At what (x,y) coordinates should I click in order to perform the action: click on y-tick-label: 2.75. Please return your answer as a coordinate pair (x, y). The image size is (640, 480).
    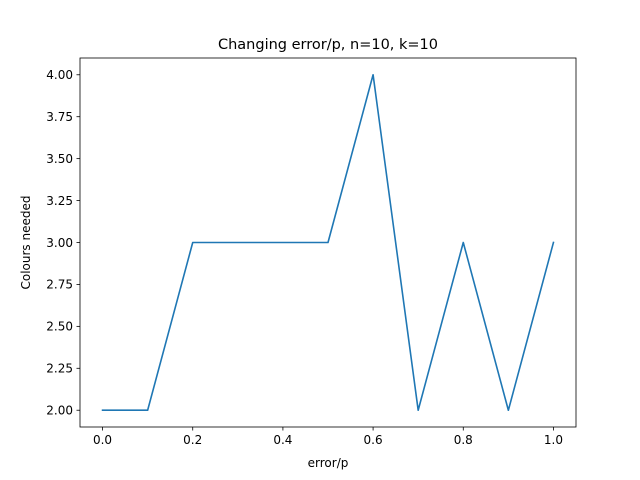
    Looking at the image, I should click on (59, 285).